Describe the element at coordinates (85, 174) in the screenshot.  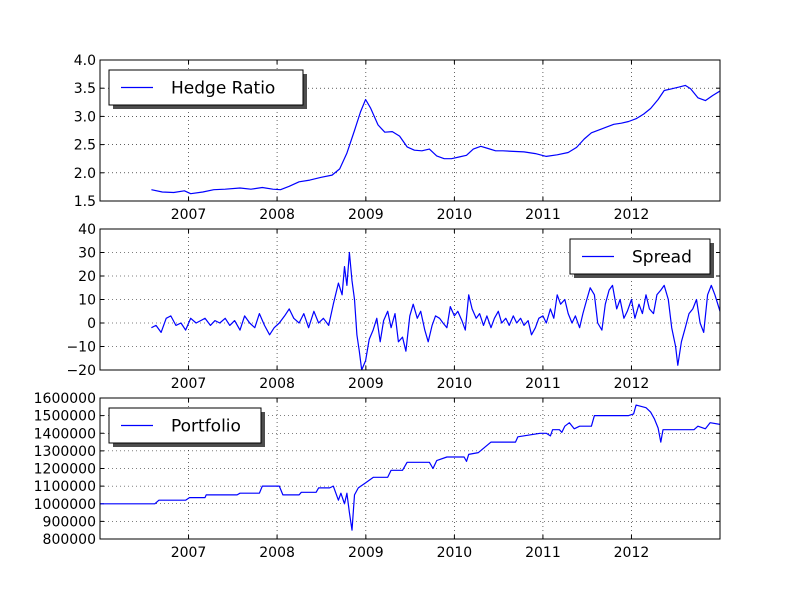
I see `y-tick-label: 2.0` at that location.